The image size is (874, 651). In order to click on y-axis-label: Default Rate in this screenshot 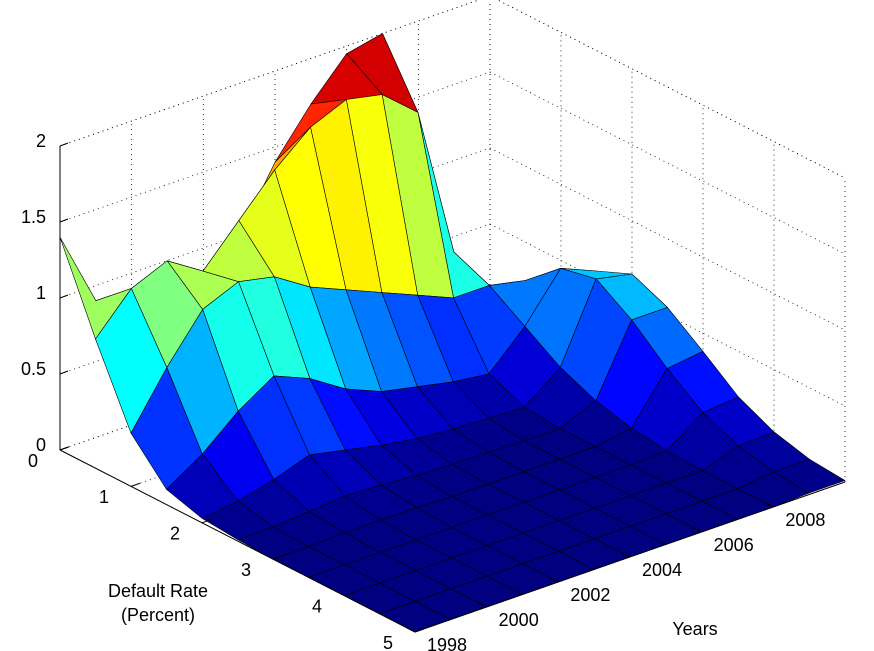, I will do `click(158, 591)`.